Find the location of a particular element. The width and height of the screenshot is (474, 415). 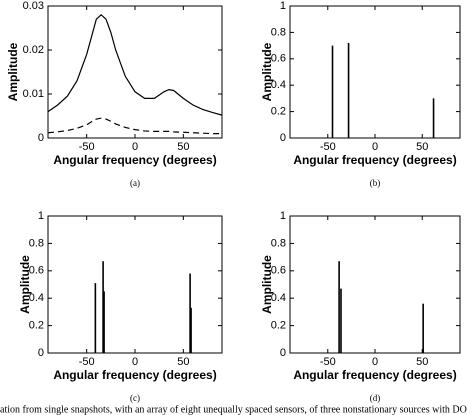

panel-label: (a) is located at coordinates (135, 183).